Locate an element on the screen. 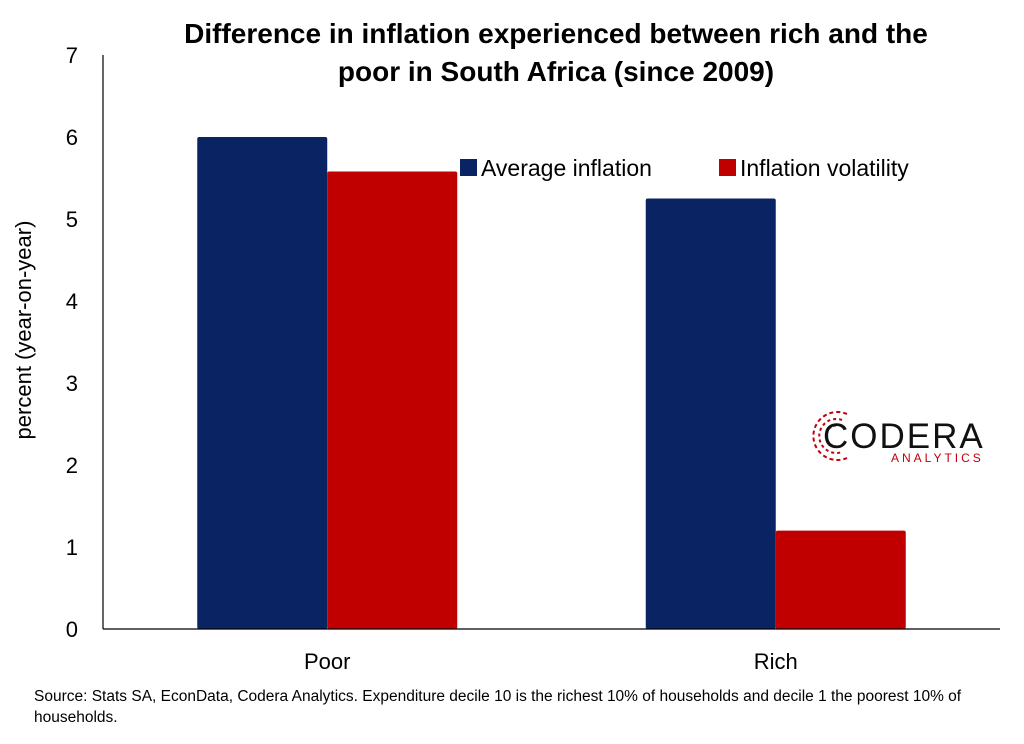 The width and height of the screenshot is (1024, 744). logo-subtitle: ANALYTICS is located at coordinates (937, 458).